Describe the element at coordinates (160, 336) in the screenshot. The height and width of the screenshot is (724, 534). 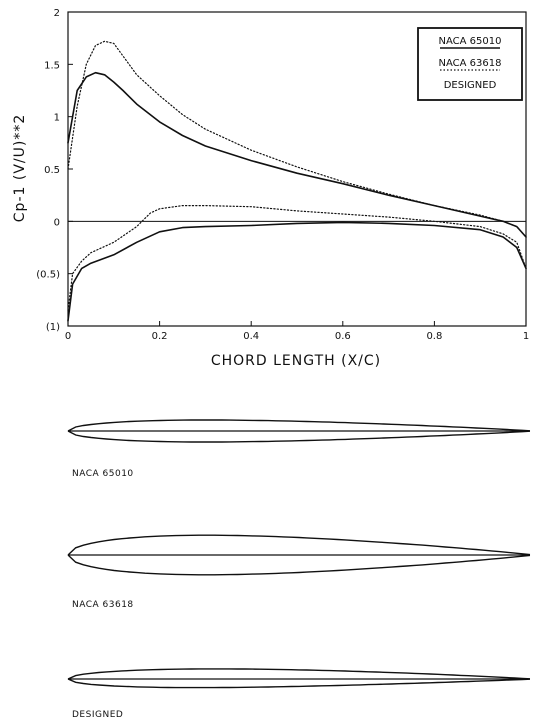
I see `x-tick-label: 0.2` at that location.